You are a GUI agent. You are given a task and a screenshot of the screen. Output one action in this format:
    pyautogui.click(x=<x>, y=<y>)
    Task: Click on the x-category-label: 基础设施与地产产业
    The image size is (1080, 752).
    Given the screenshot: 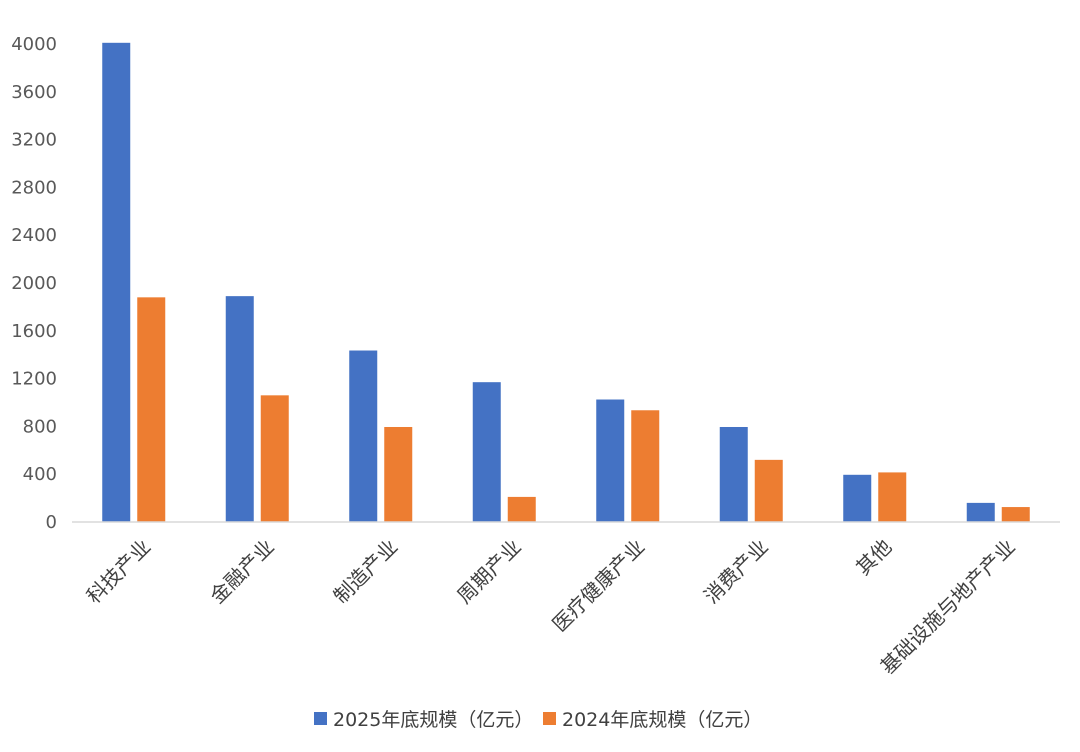 What is the action you would take?
    pyautogui.click(x=948, y=607)
    